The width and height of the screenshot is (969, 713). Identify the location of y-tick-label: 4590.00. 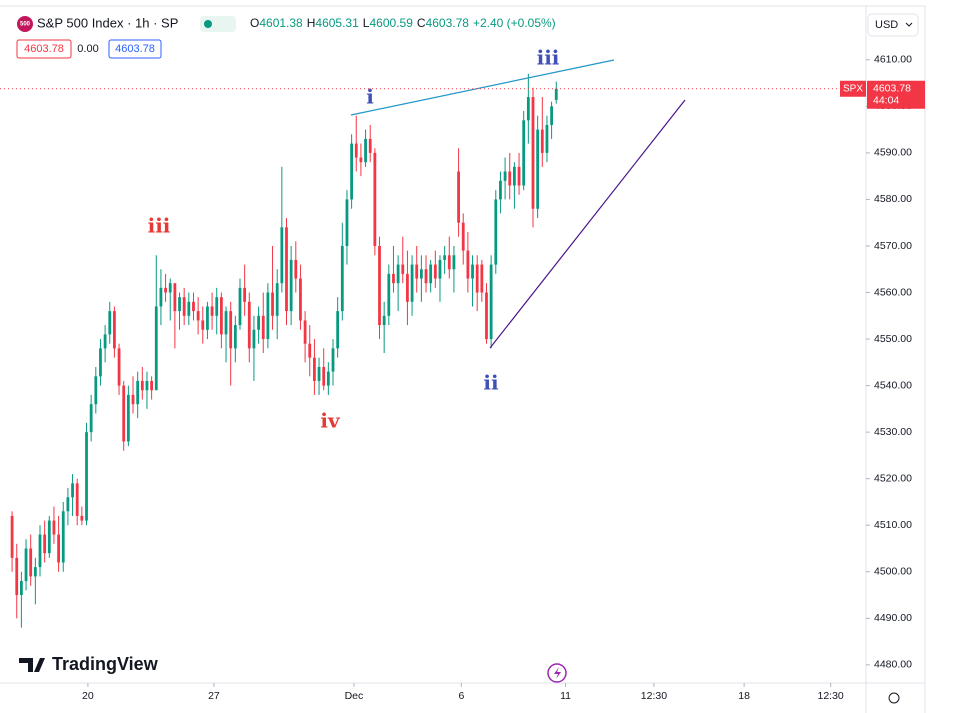
(893, 153).